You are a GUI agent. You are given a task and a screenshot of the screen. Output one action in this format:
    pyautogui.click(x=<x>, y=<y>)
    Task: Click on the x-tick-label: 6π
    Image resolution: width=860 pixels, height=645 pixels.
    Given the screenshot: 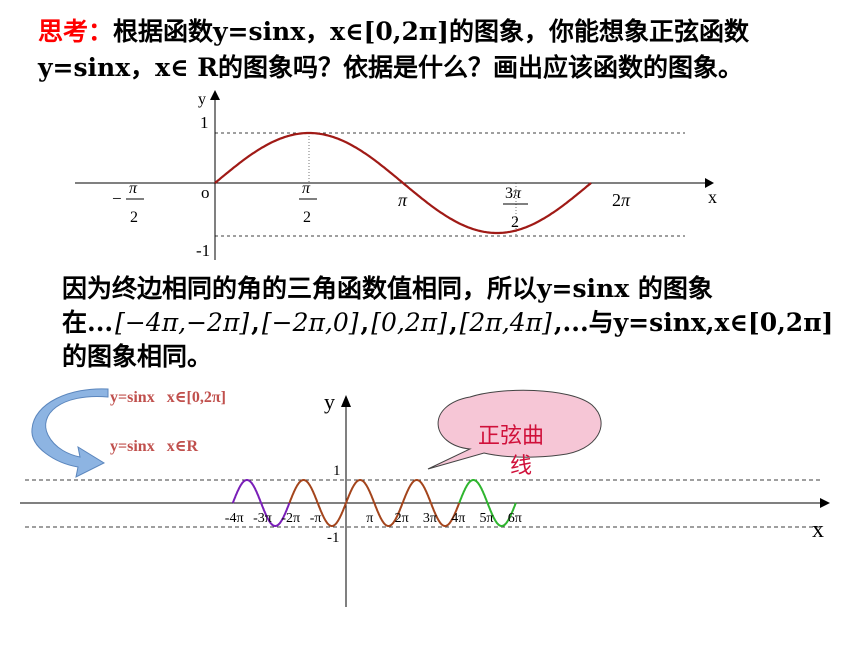 What is the action you would take?
    pyautogui.click(x=515, y=518)
    